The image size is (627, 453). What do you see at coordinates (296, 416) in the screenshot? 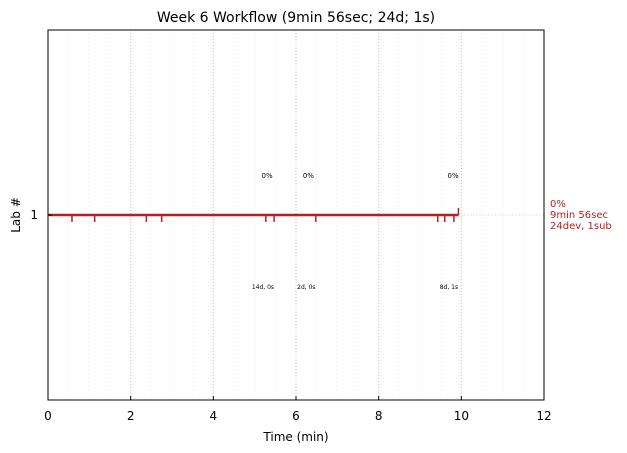
I see `x-tick-label: 6` at bounding box center [296, 416].